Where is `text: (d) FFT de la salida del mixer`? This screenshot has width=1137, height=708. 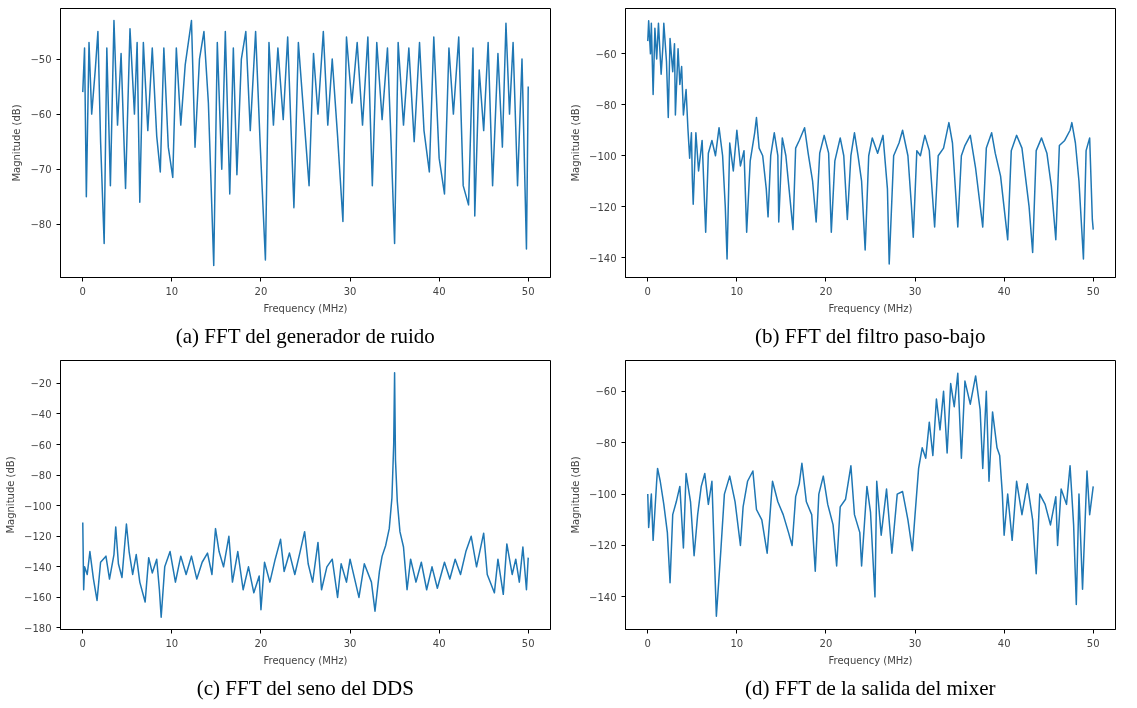 text: (d) FFT de la salida del mixer is located at coordinates (870, 687).